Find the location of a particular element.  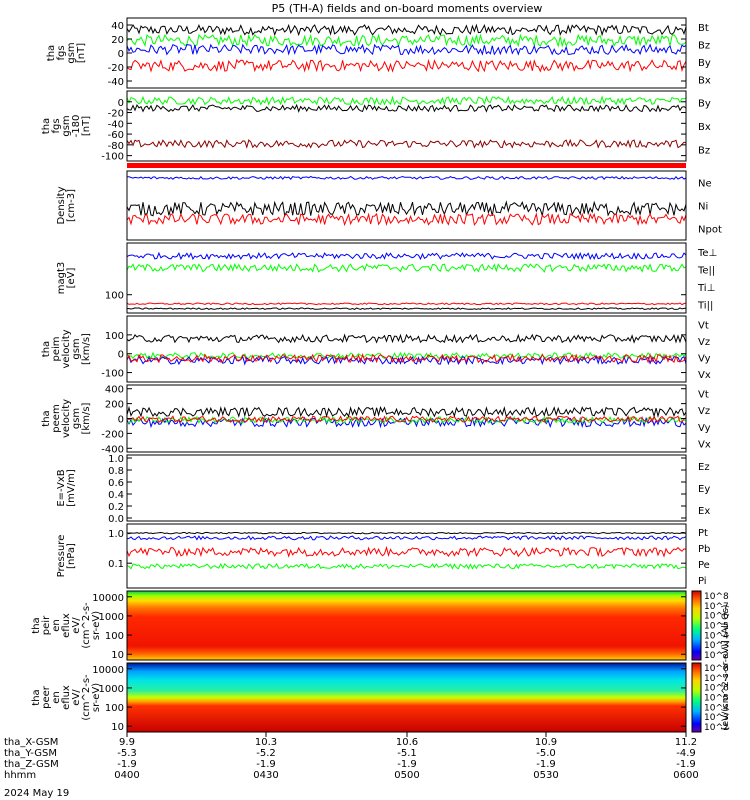

y-axis-label: peer is located at coordinates (46, 697).